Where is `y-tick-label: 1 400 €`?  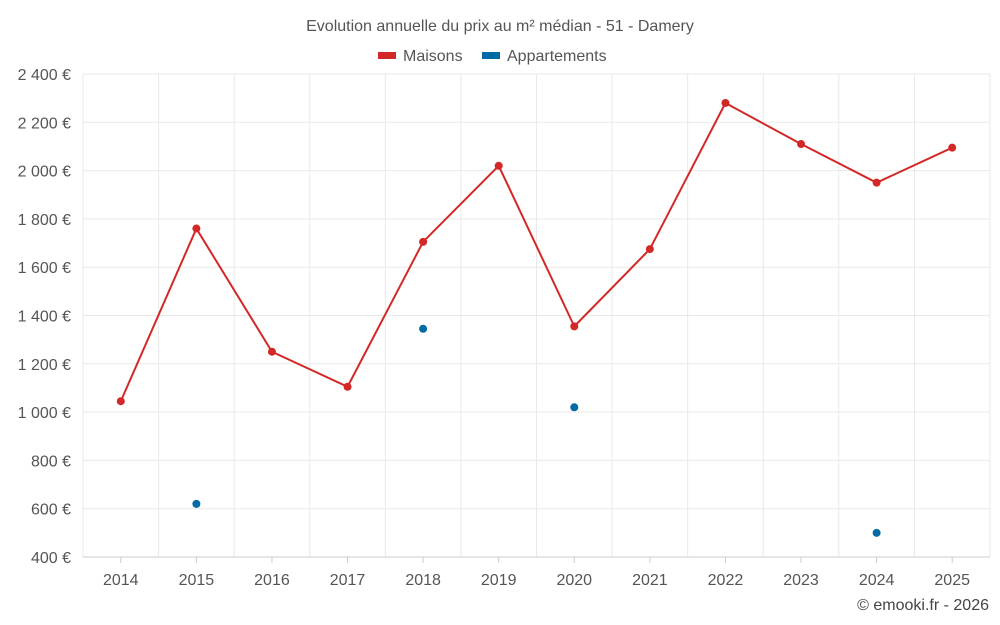
y-tick-label: 1 400 € is located at coordinates (44, 317).